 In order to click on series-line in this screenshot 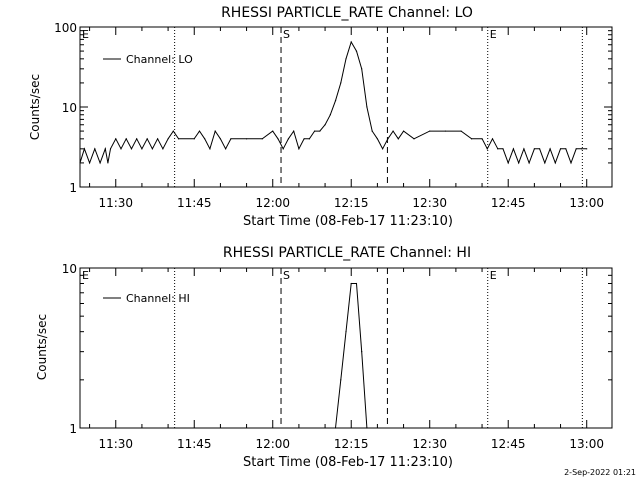, I will do `click(351, 356)`.